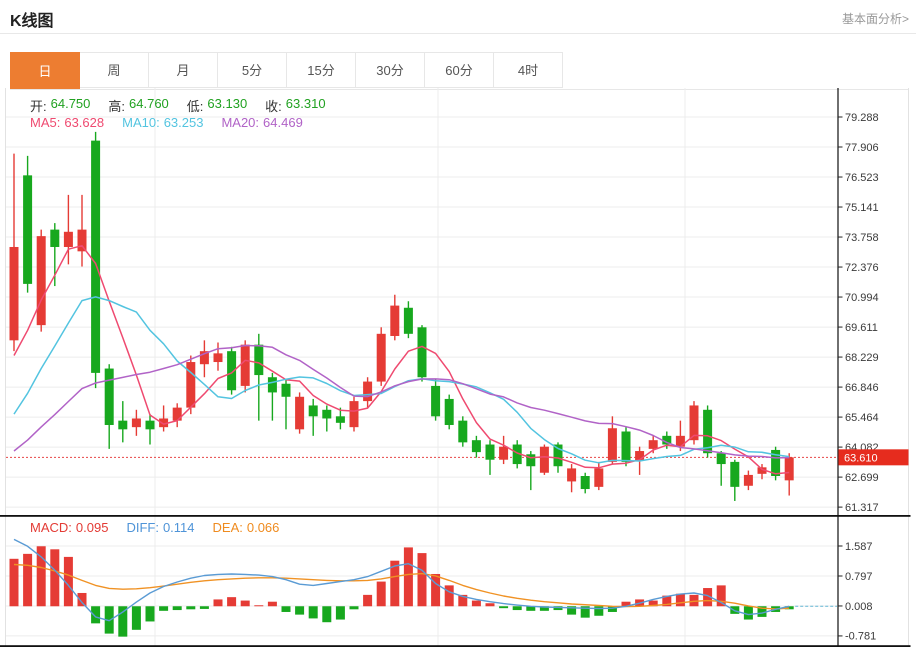 This screenshot has width=916, height=647. I want to click on interval-tabbar: 日周月 5分 15分 30分 60分 4时, so click(459, 71).